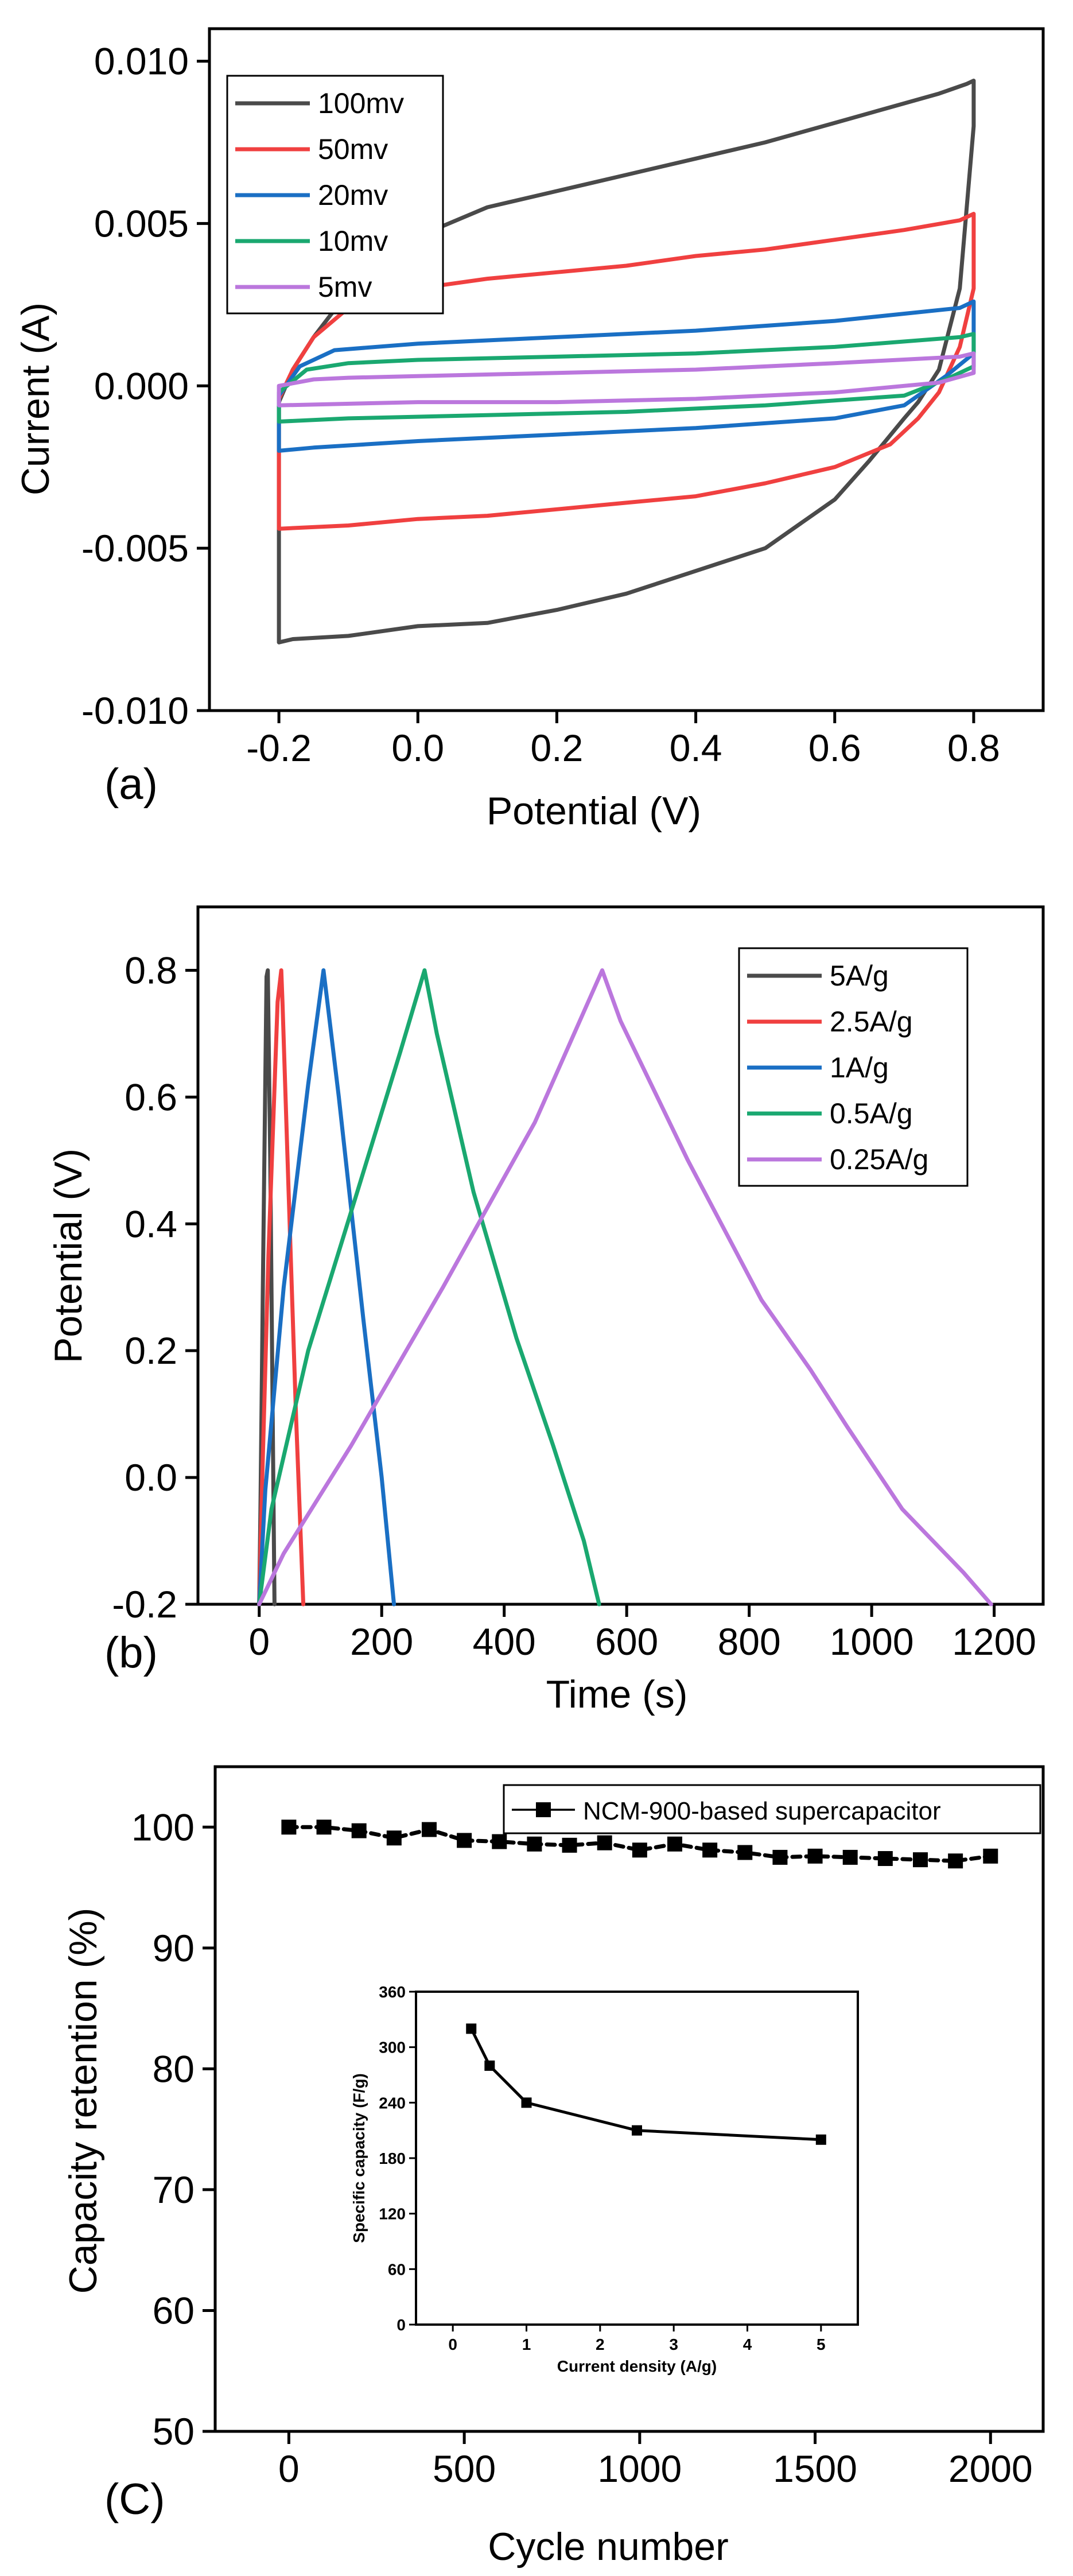  I want to click on inset-x-tick-label: 2, so click(600, 2344).